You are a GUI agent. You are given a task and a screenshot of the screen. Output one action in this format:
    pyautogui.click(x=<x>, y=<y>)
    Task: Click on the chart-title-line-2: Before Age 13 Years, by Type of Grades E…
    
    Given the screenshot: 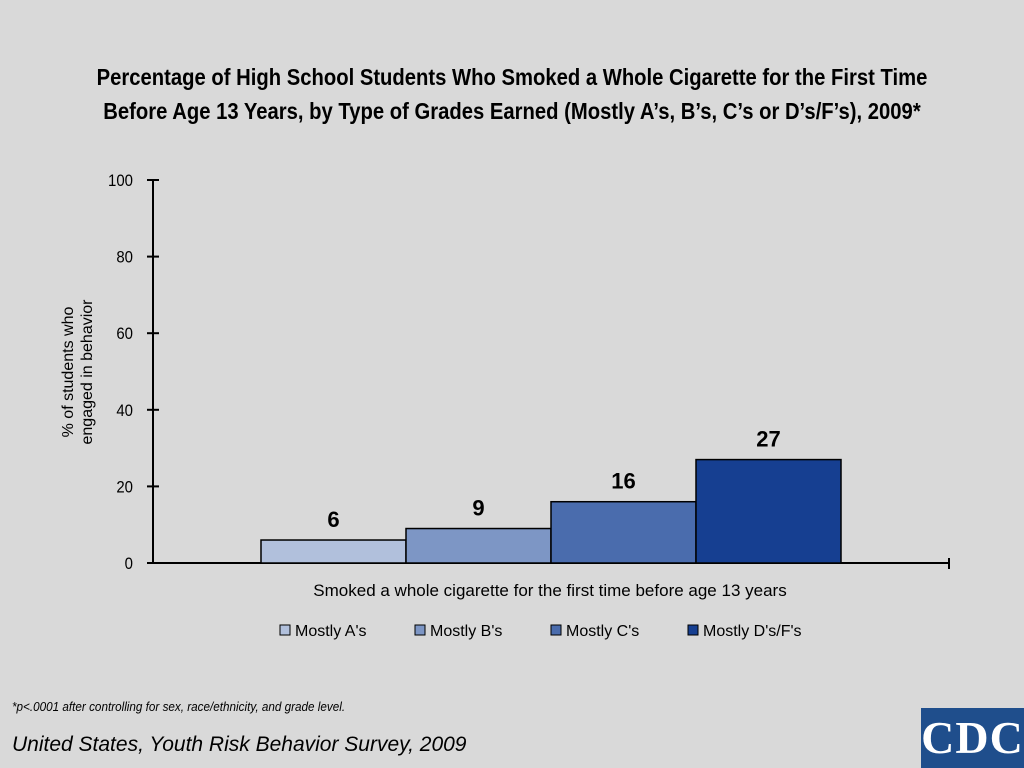 What is the action you would take?
    pyautogui.click(x=512, y=111)
    